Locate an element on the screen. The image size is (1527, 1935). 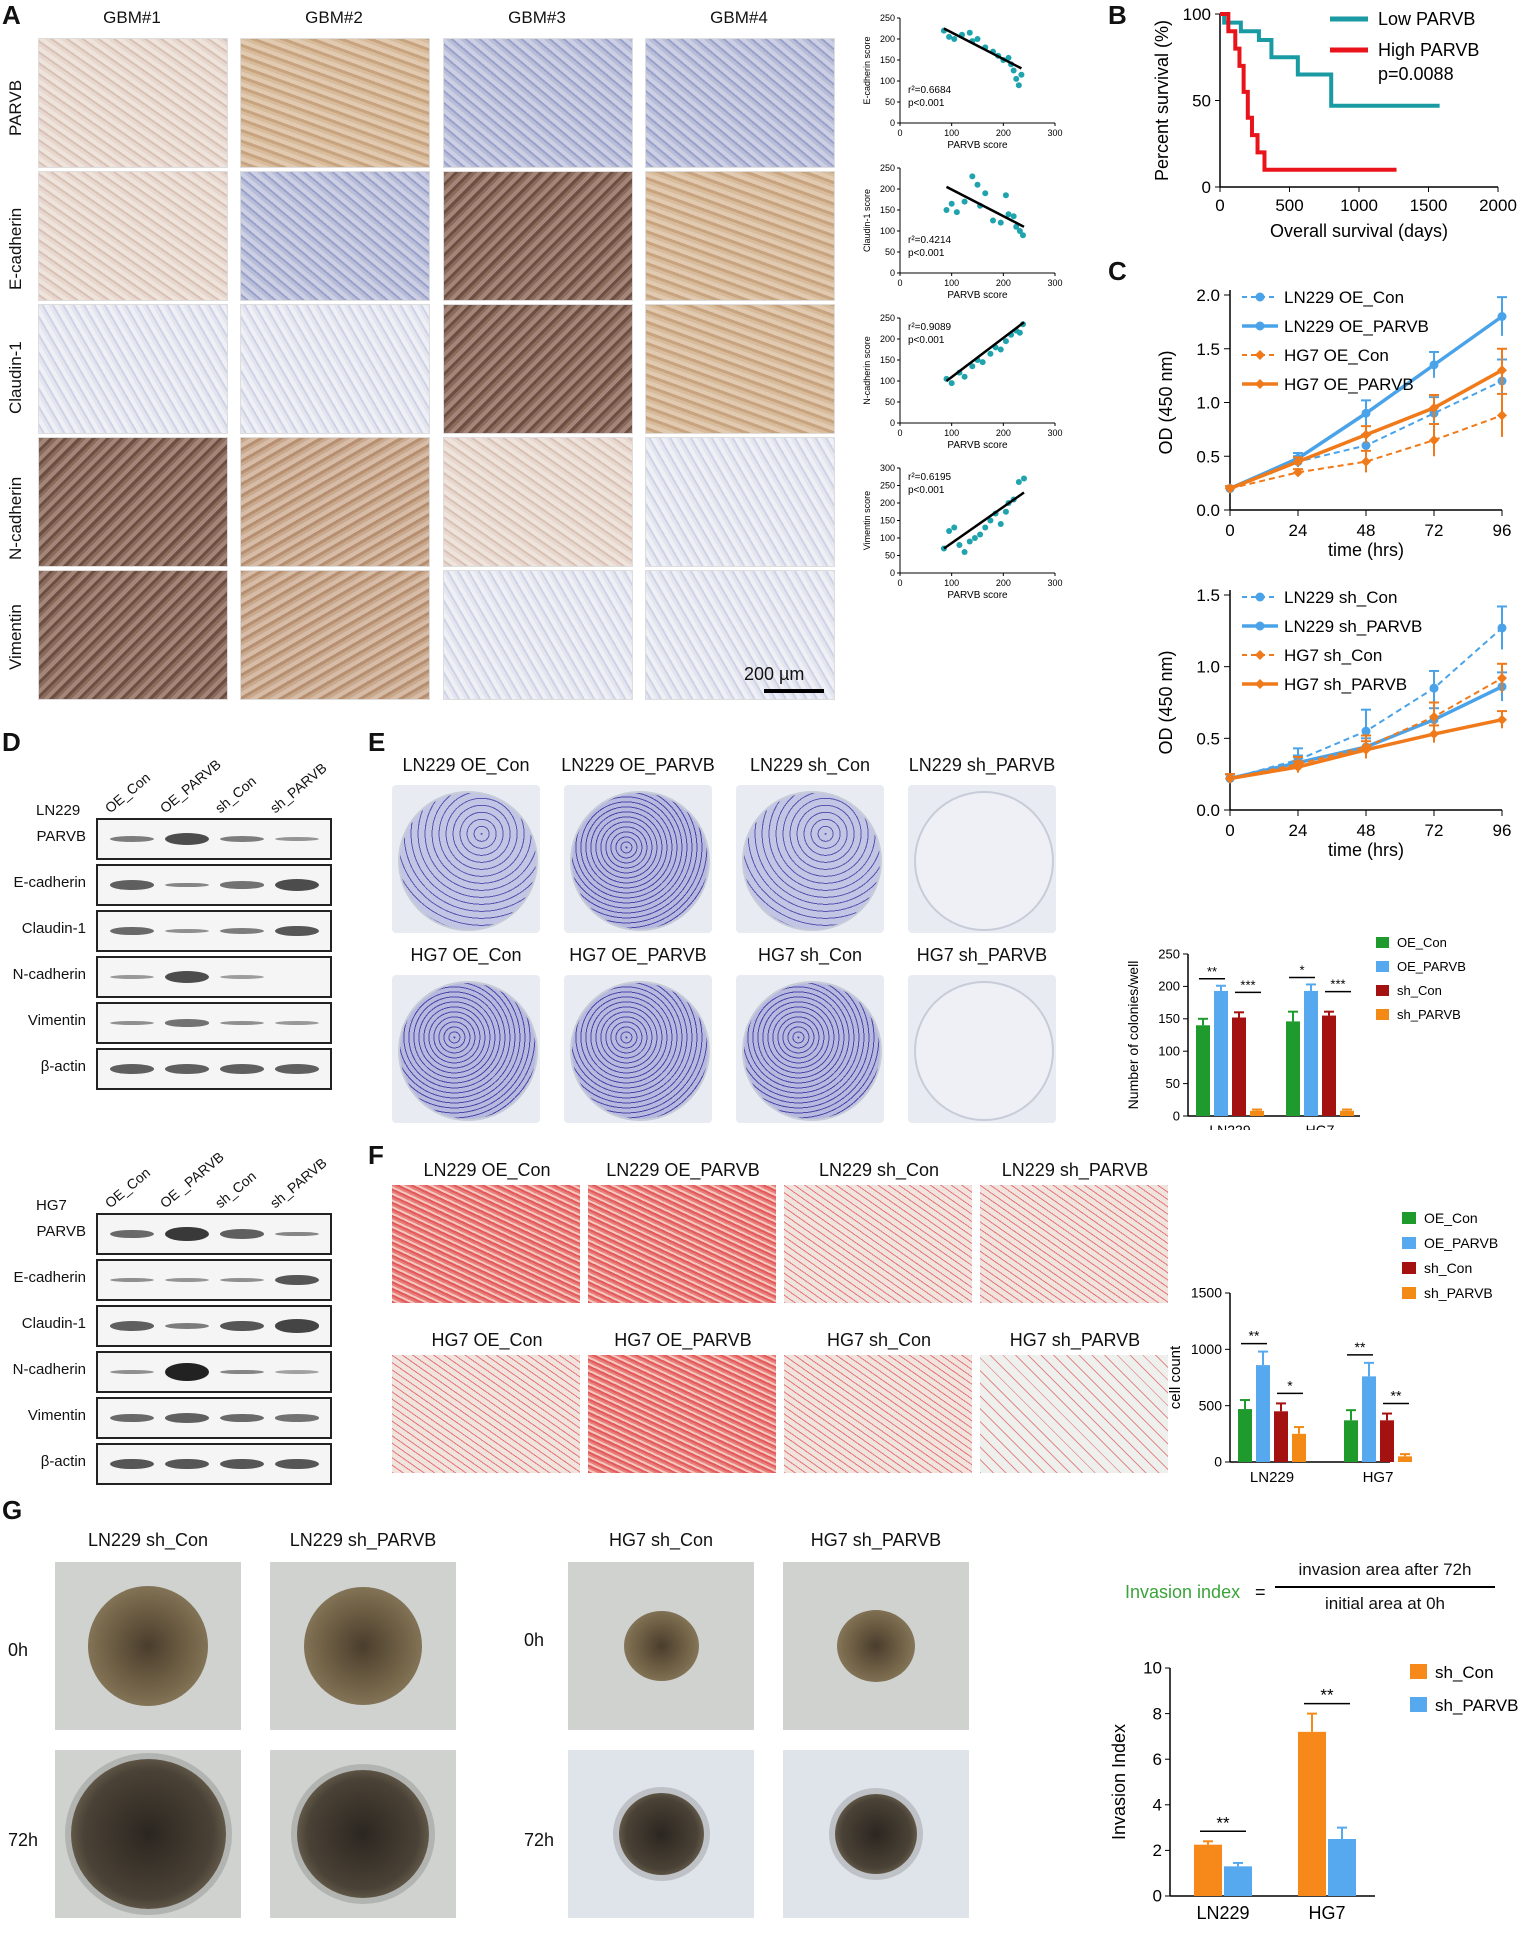
r-squared-label: r²=0.4214 is located at coordinates (930, 240).